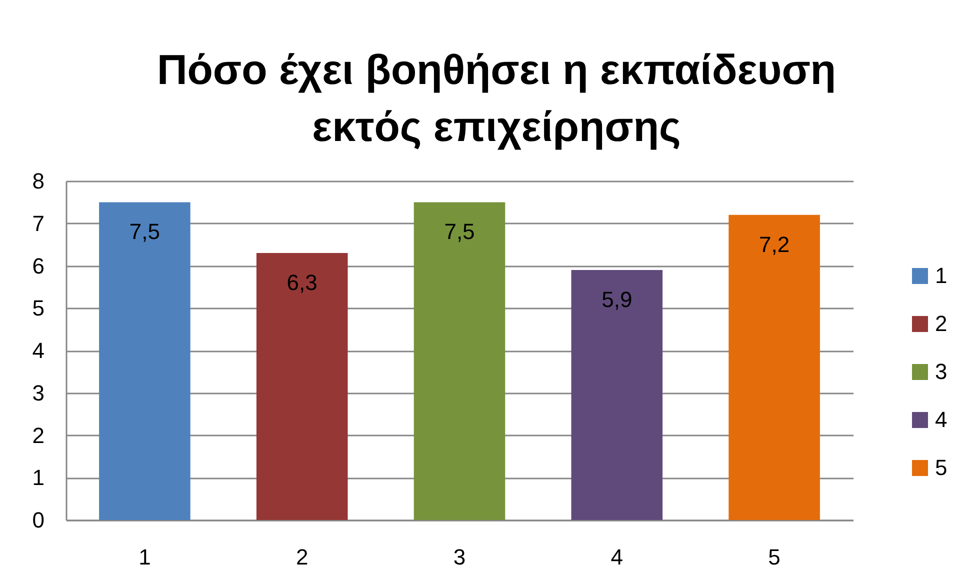 The width and height of the screenshot is (957, 579). What do you see at coordinates (617, 557) in the screenshot?
I see `x-tick-label: 4` at bounding box center [617, 557].